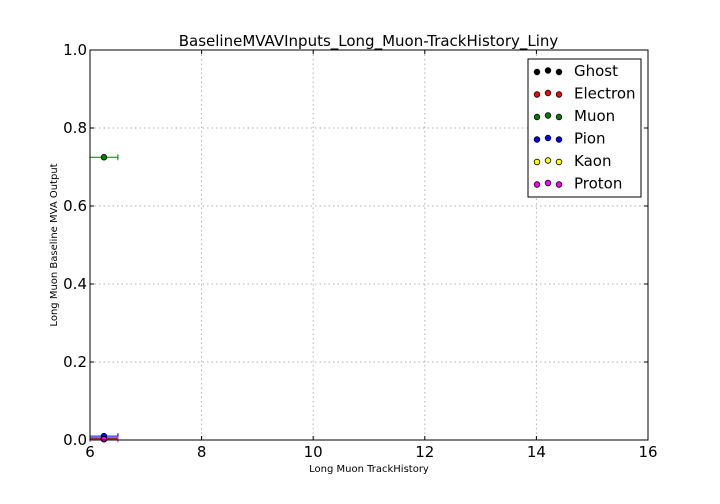 Image resolution: width=720 pixels, height=504 pixels. I want to click on legend-label-ghost: Ghost, so click(596, 71).